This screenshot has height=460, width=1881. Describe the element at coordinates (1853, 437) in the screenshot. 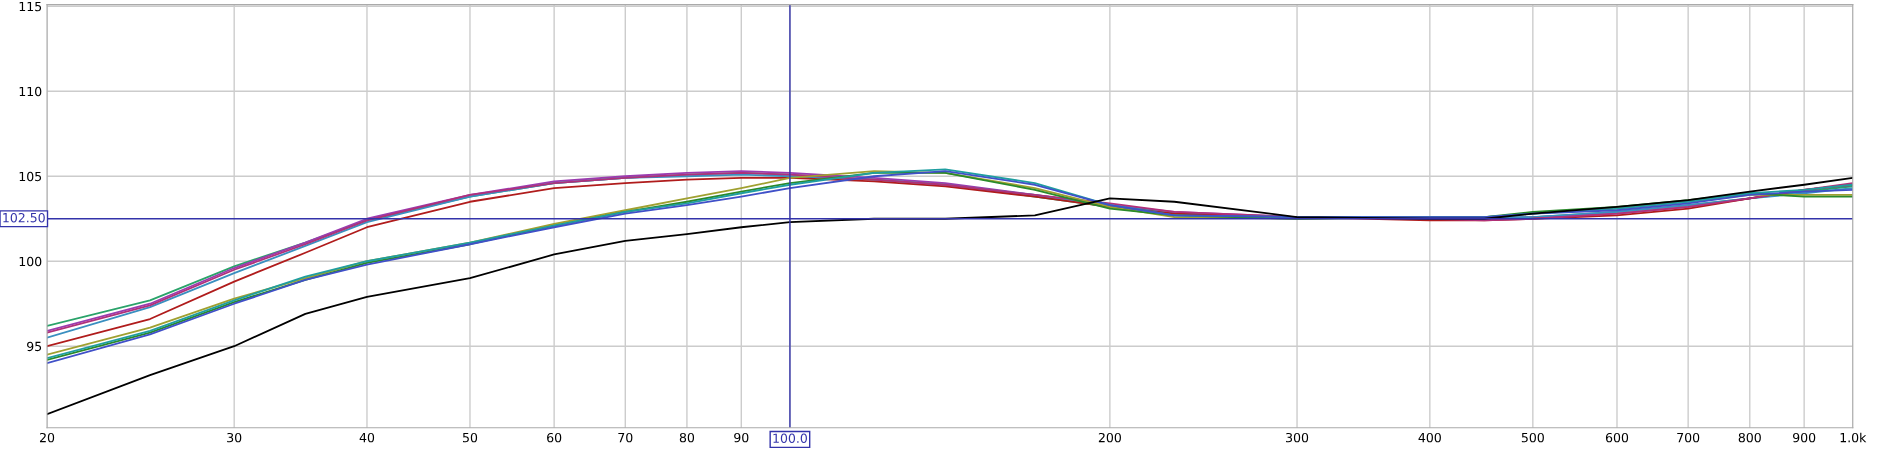

I see `x-tick-label: 1.0k` at that location.